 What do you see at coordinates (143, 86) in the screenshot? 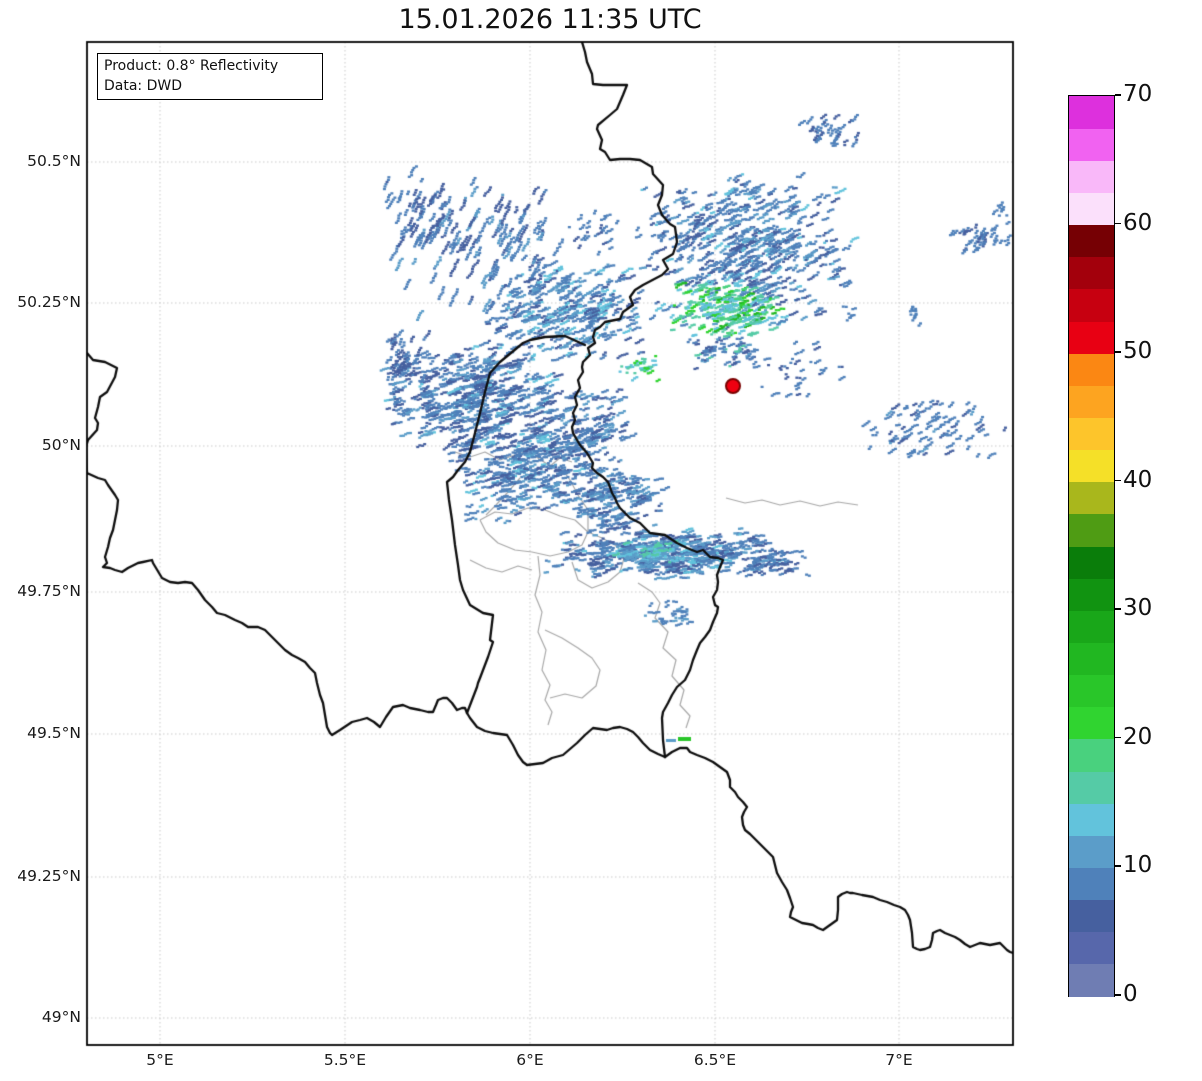
I see `annotation-data-line: Data: DWD` at bounding box center [143, 86].